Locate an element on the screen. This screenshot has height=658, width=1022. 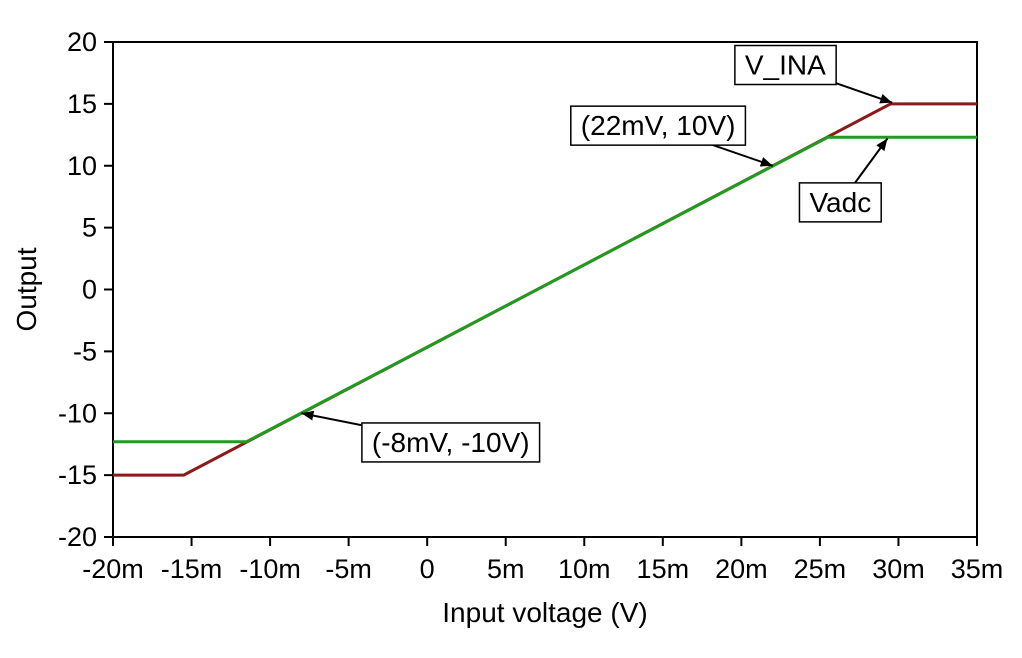
y-tick-label: -15 is located at coordinates (77, 475).